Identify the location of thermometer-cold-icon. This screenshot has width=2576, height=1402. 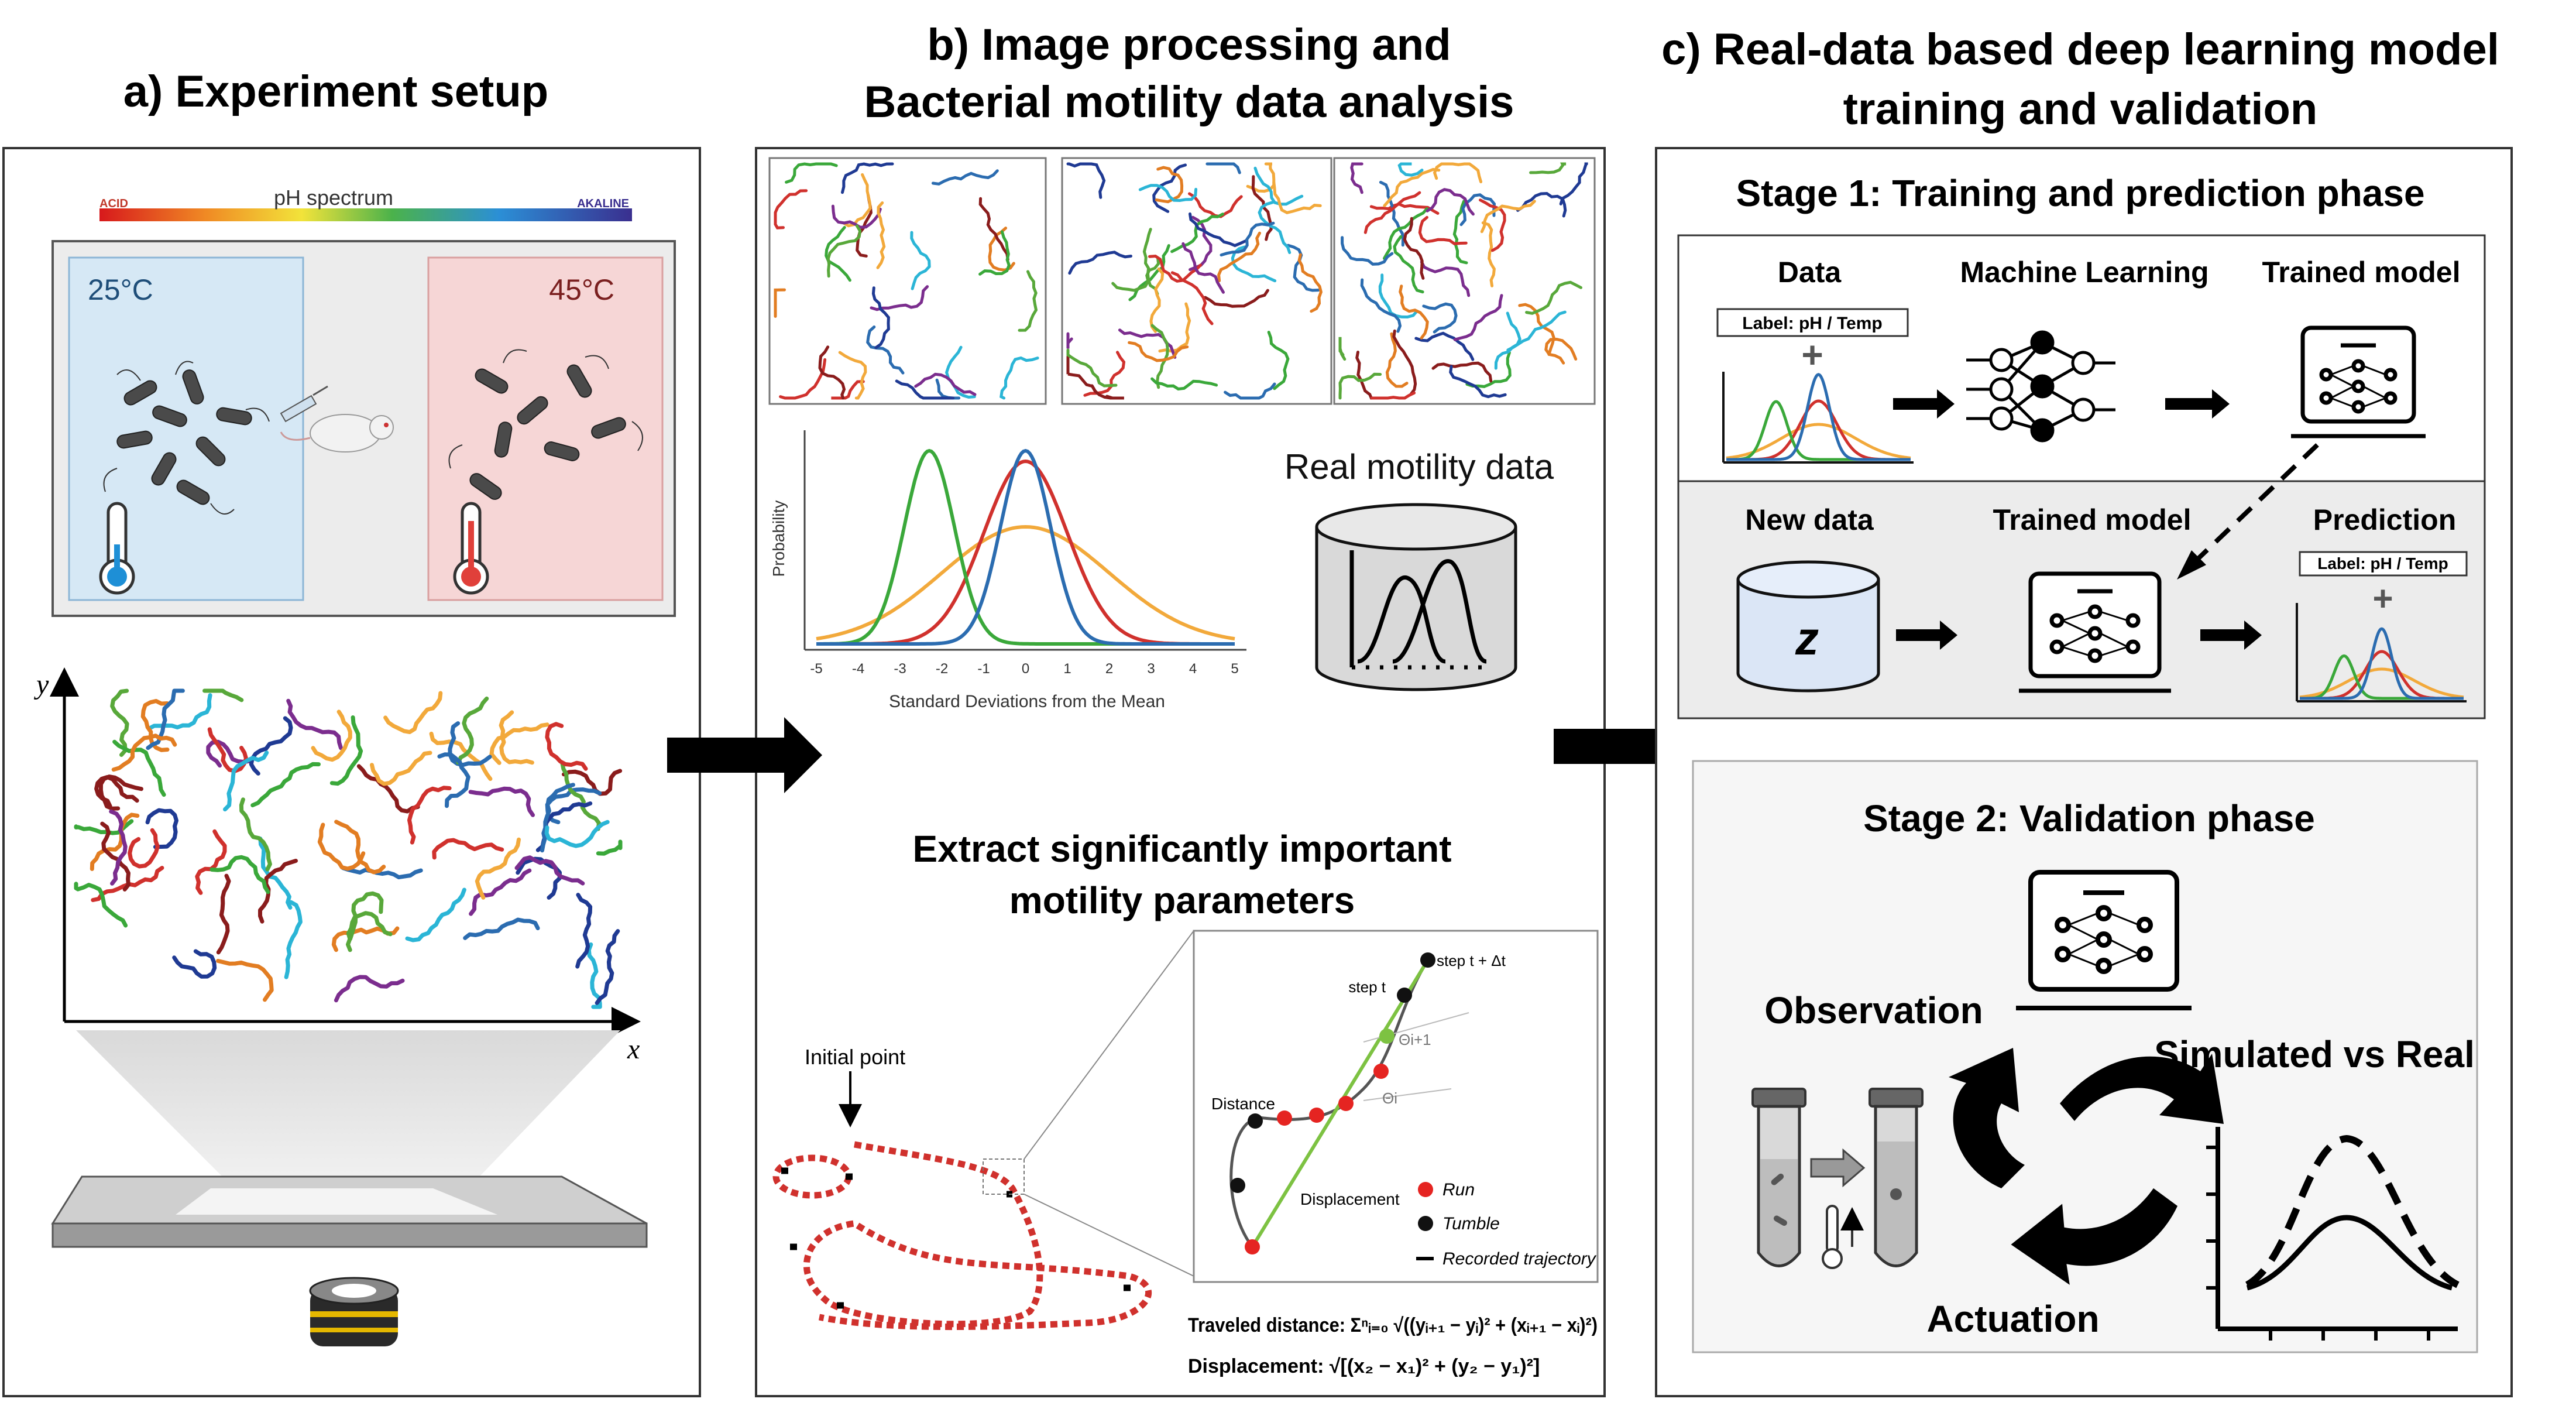
(117, 548).